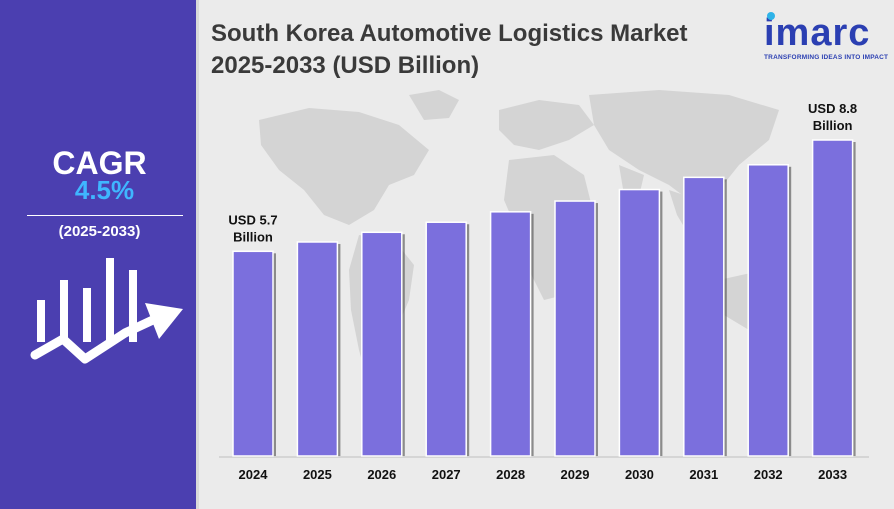  I want to click on growth-bars-arrow-icon, so click(106, 311).